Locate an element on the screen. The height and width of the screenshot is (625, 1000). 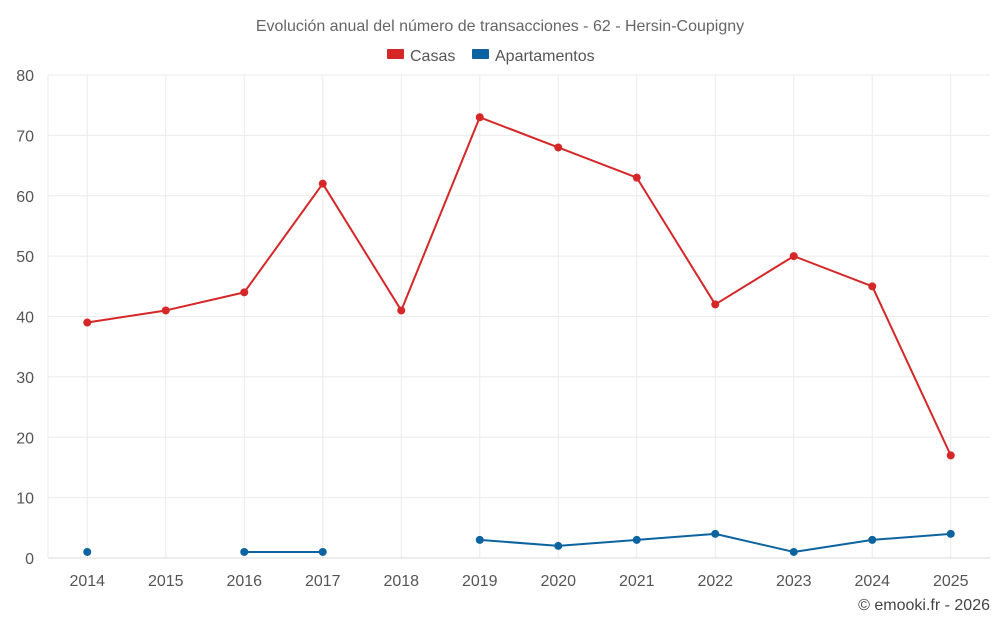
x-tick-label: 2016 is located at coordinates (244, 581).